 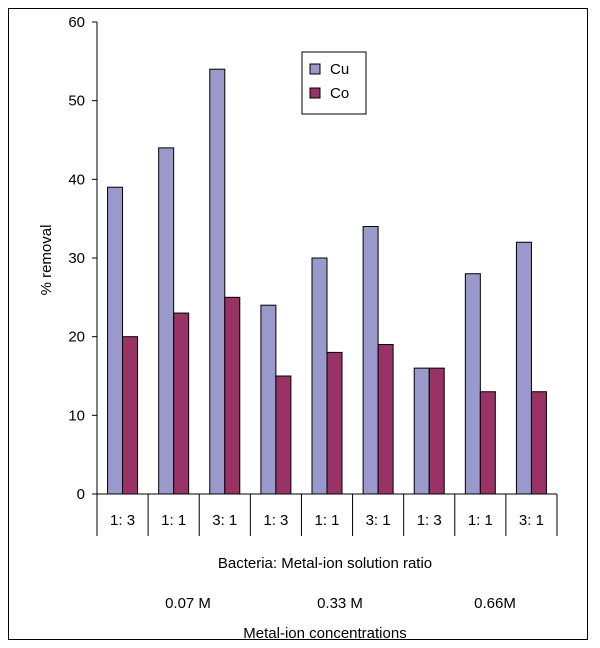 What do you see at coordinates (339, 93) in the screenshot?
I see `legend-label-co: Co` at bounding box center [339, 93].